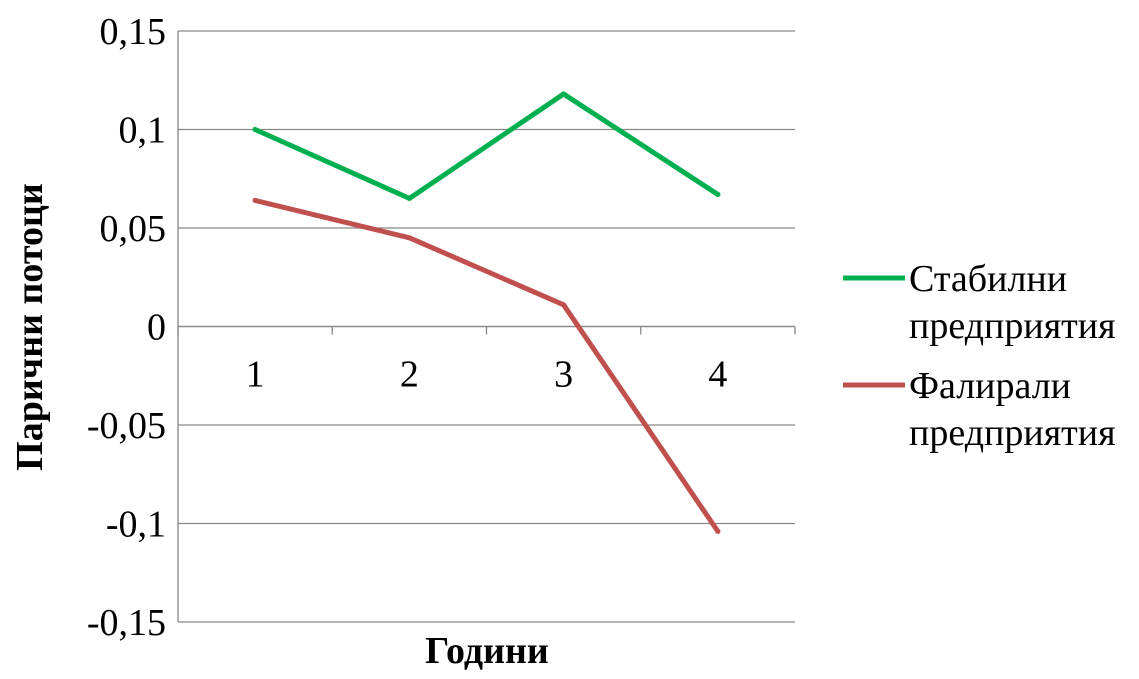  Describe the element at coordinates (126, 426) in the screenshot. I see `y-tick-label: -0,05` at that location.